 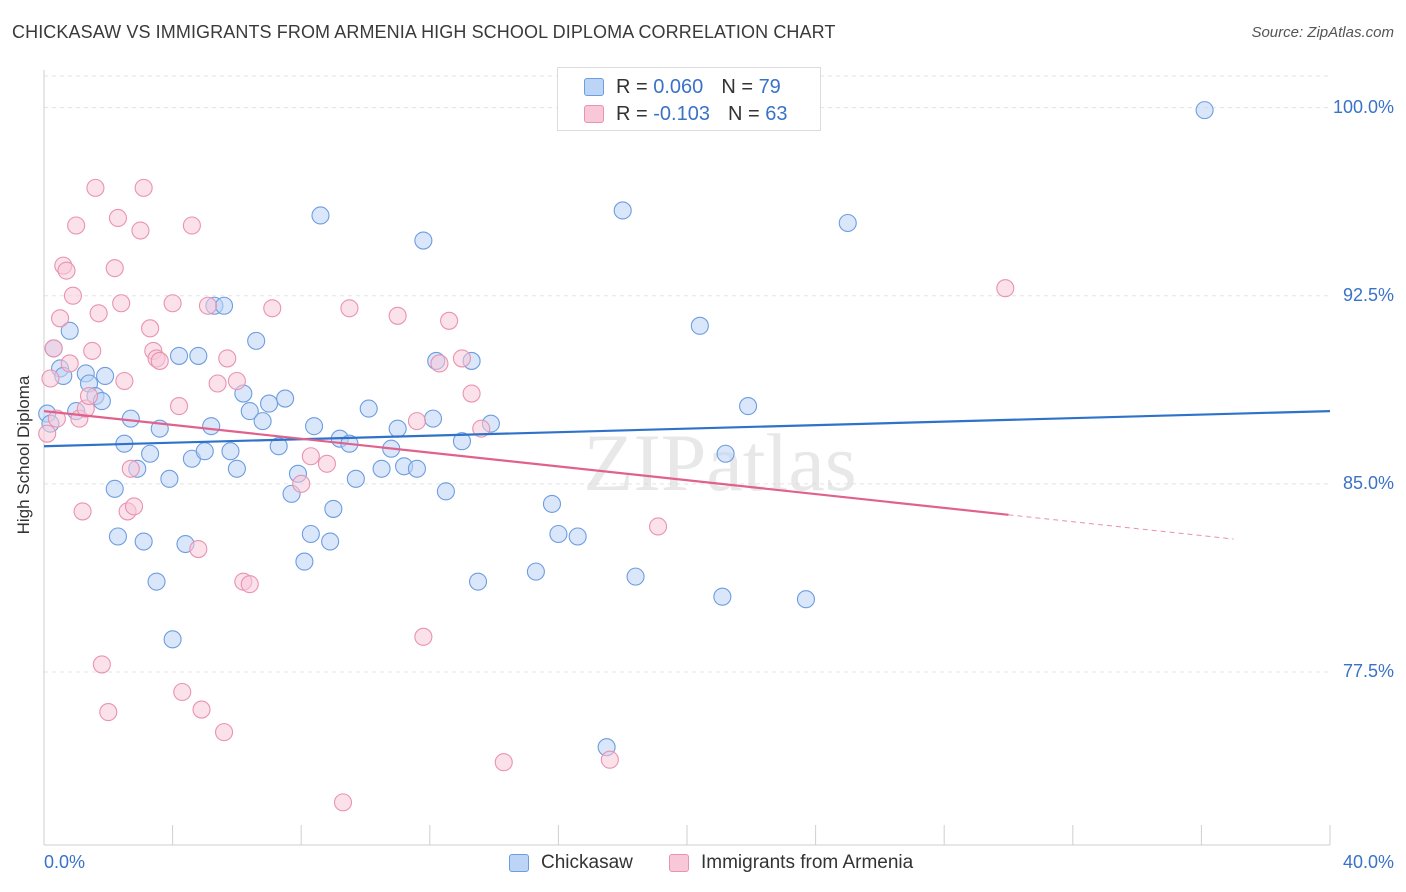 What do you see at coordinates (632, 113) in the screenshot?
I see `legend-r-label: R =` at bounding box center [632, 113].